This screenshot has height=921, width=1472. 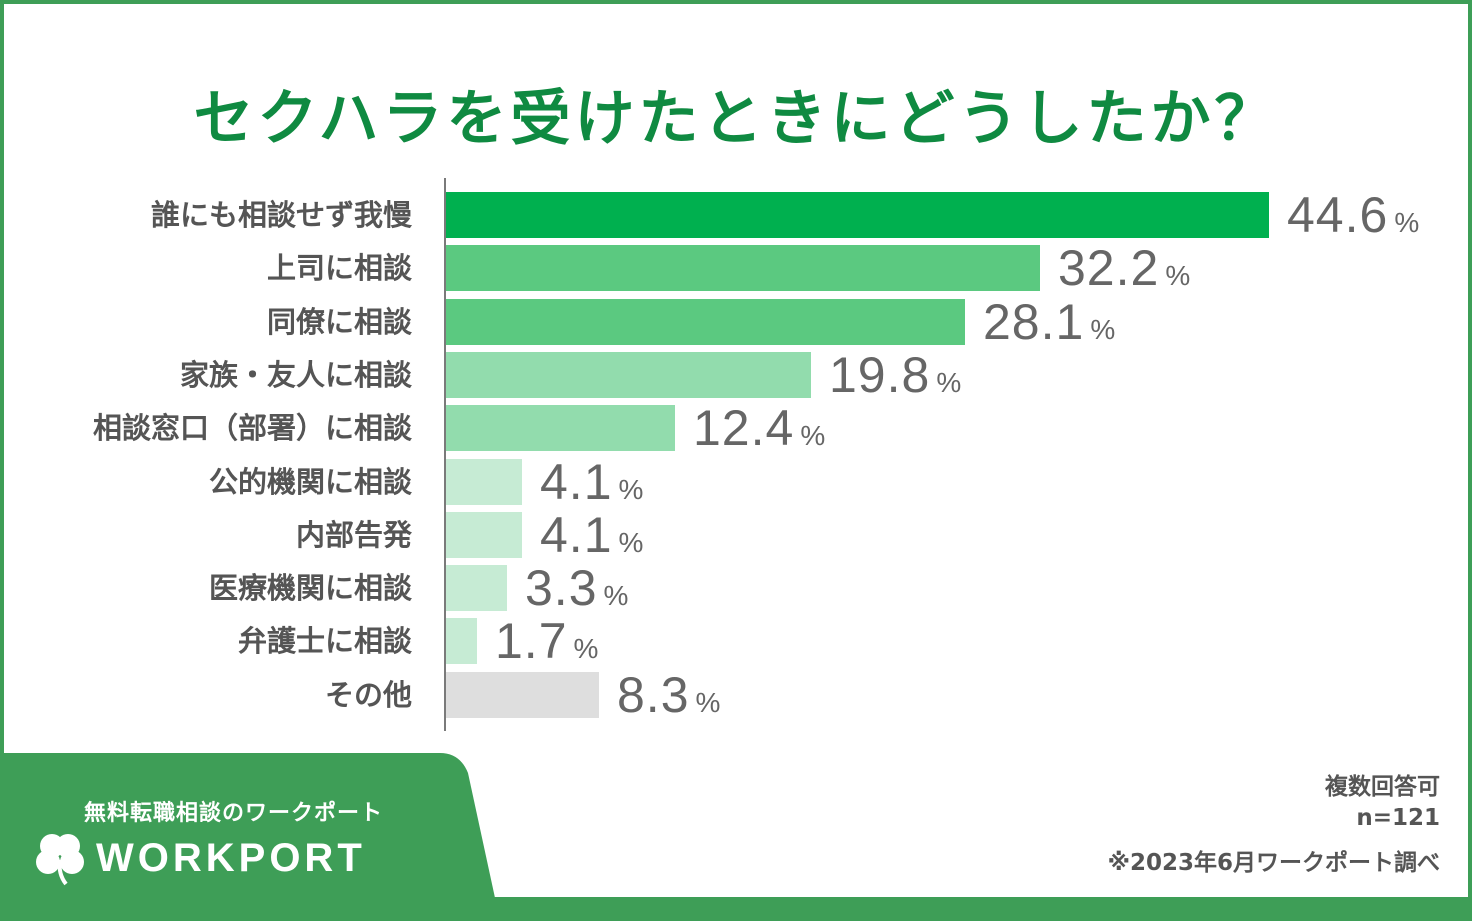 I want to click on category-label: 公的機関に相談, so click(x=310, y=482).